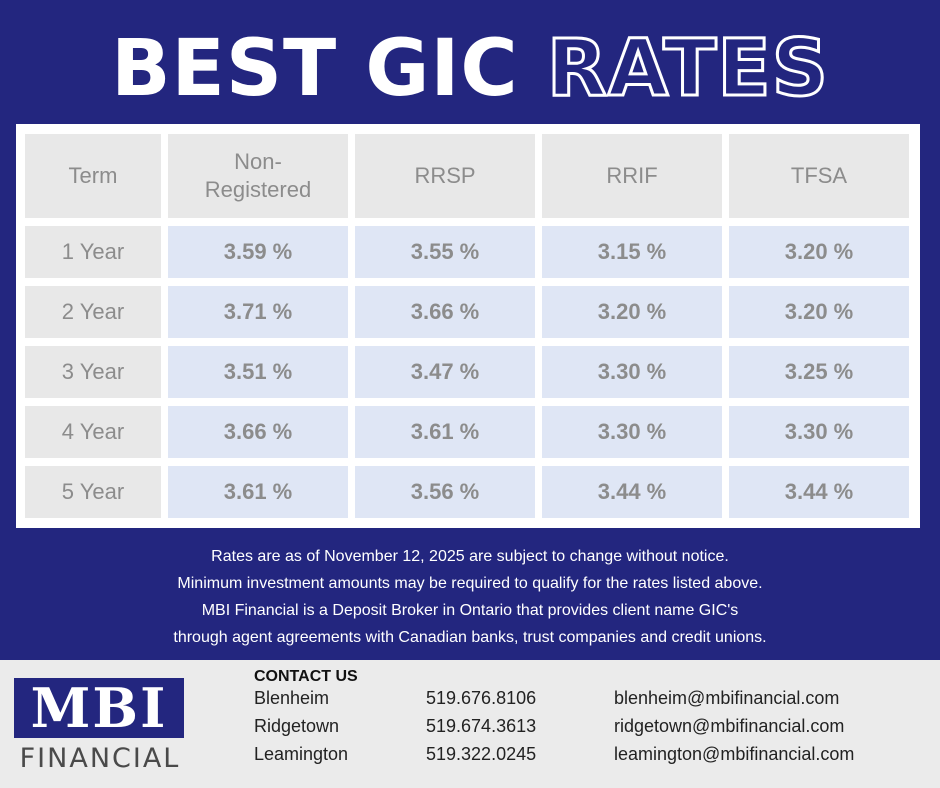 The width and height of the screenshot is (940, 788). I want to click on column-header: RRIF, so click(632, 176).